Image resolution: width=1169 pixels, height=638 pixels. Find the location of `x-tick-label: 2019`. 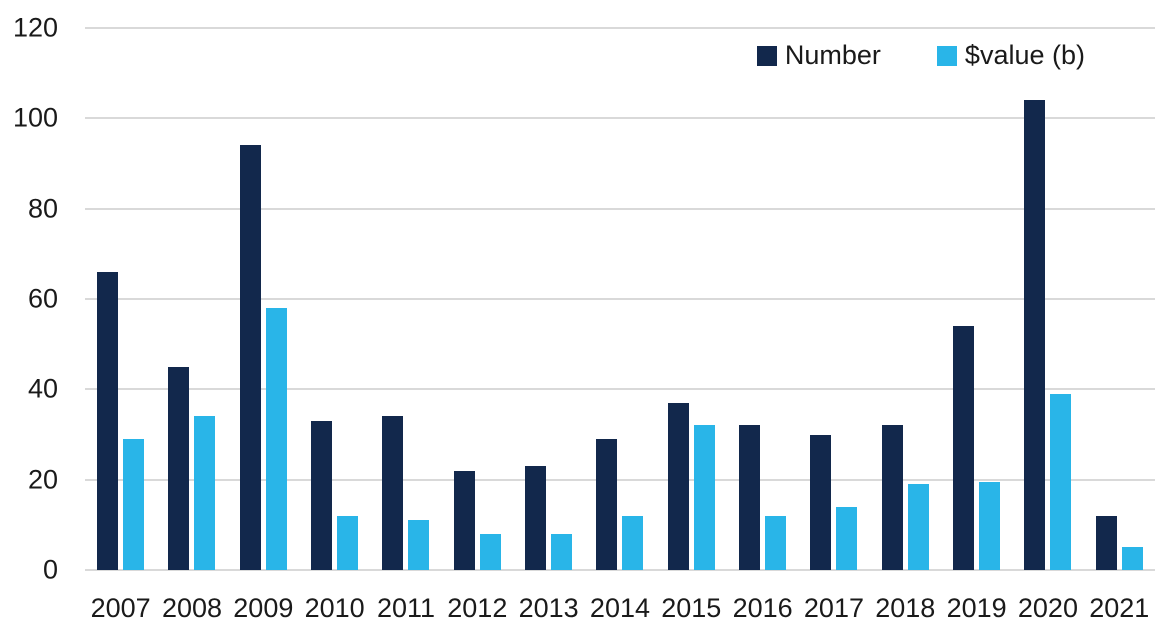

x-tick-label: 2019 is located at coordinates (976, 608).